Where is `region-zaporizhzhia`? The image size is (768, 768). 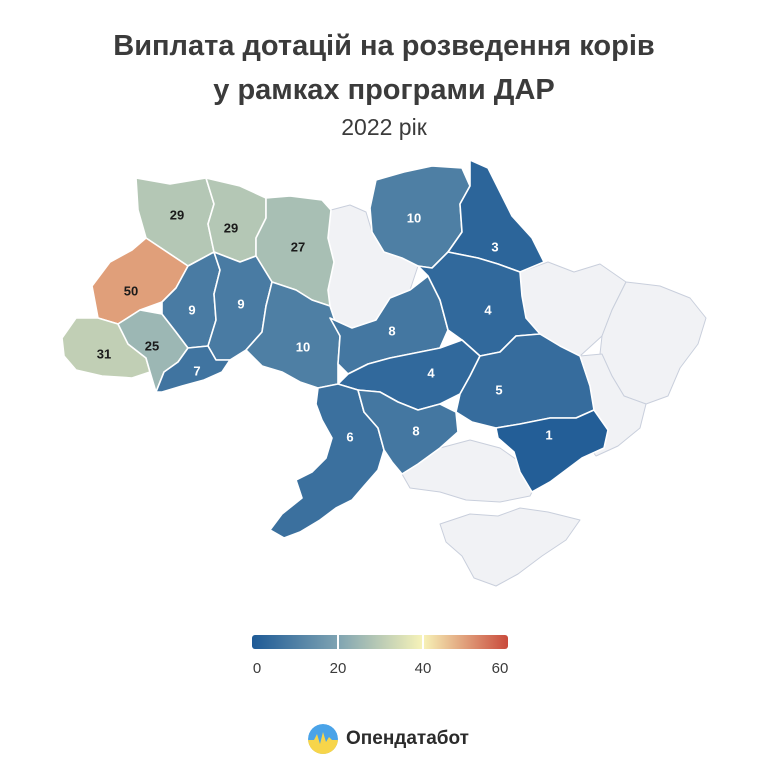
region-zaporizhzhia is located at coordinates (552, 451).